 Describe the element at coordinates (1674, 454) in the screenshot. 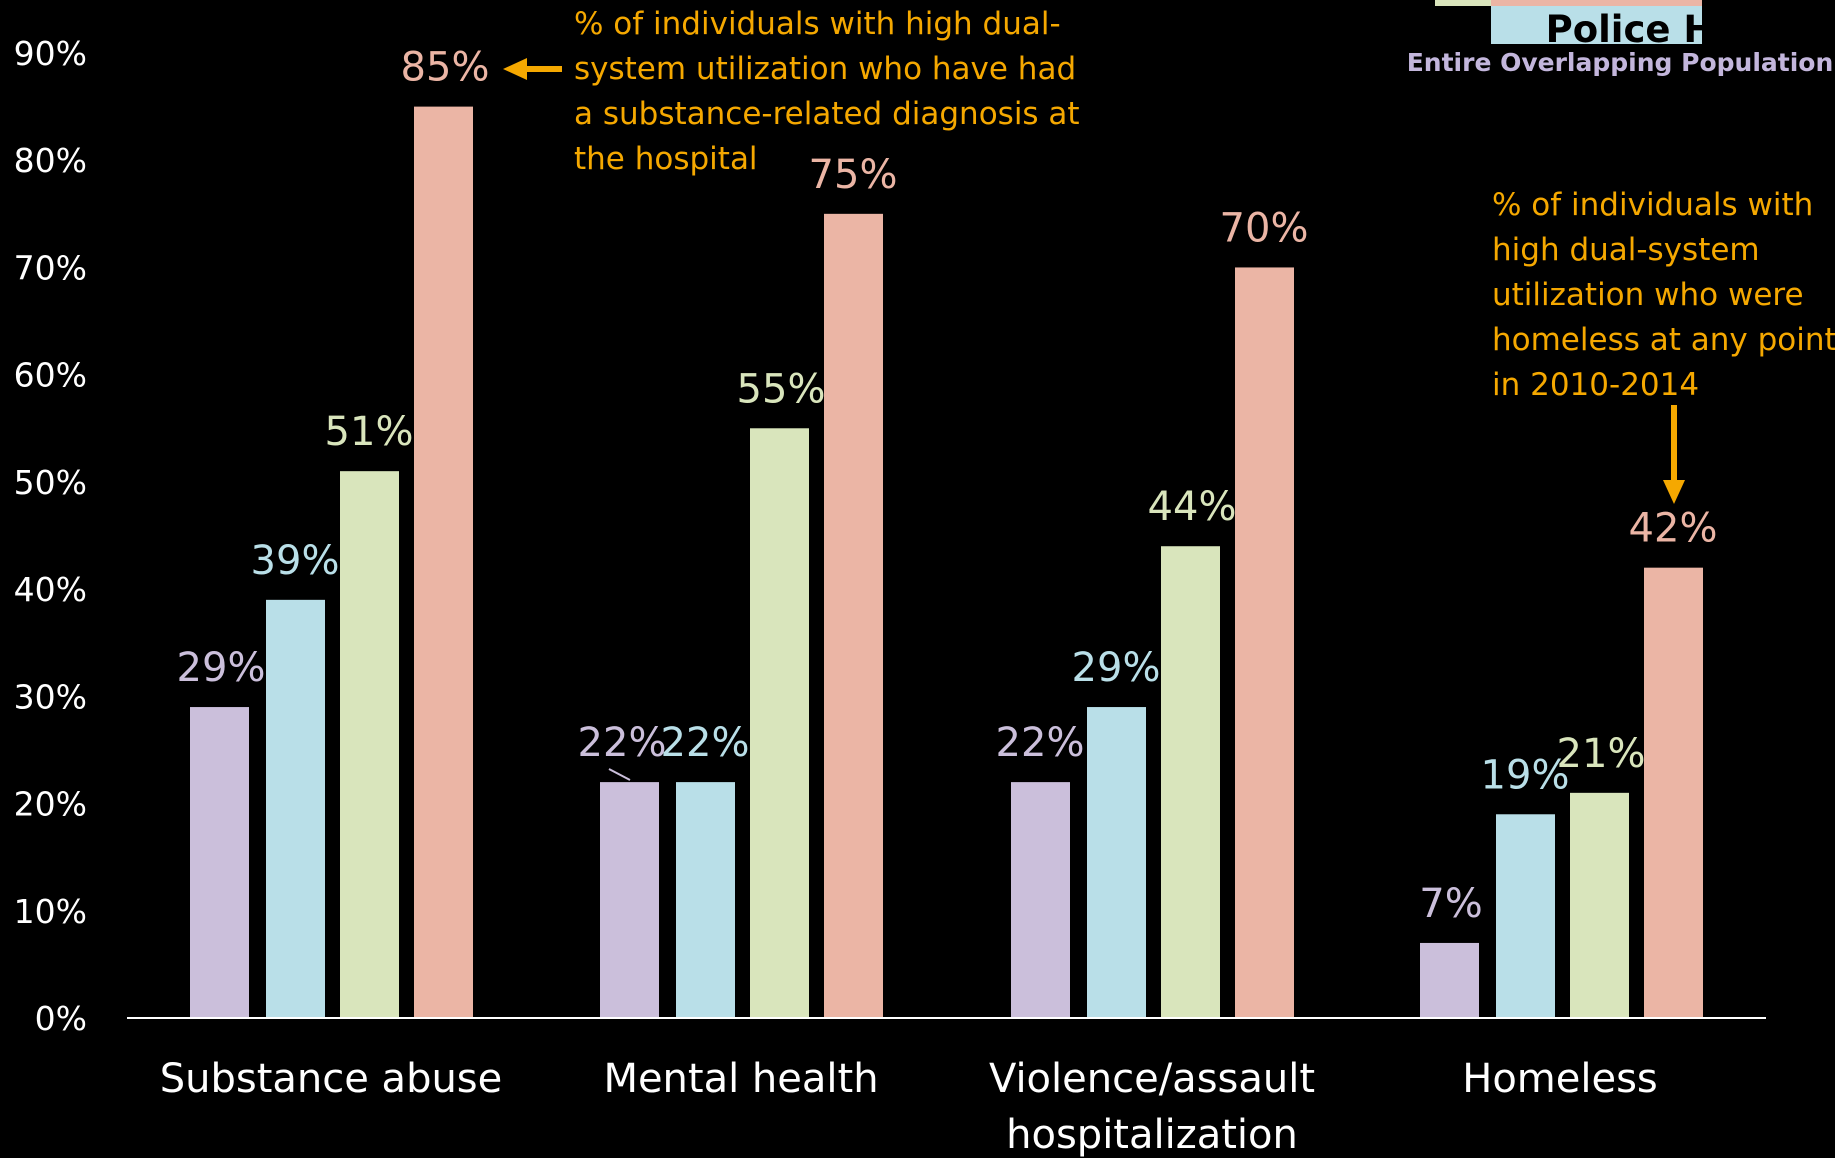

I see `annotation-arrow-down` at that location.